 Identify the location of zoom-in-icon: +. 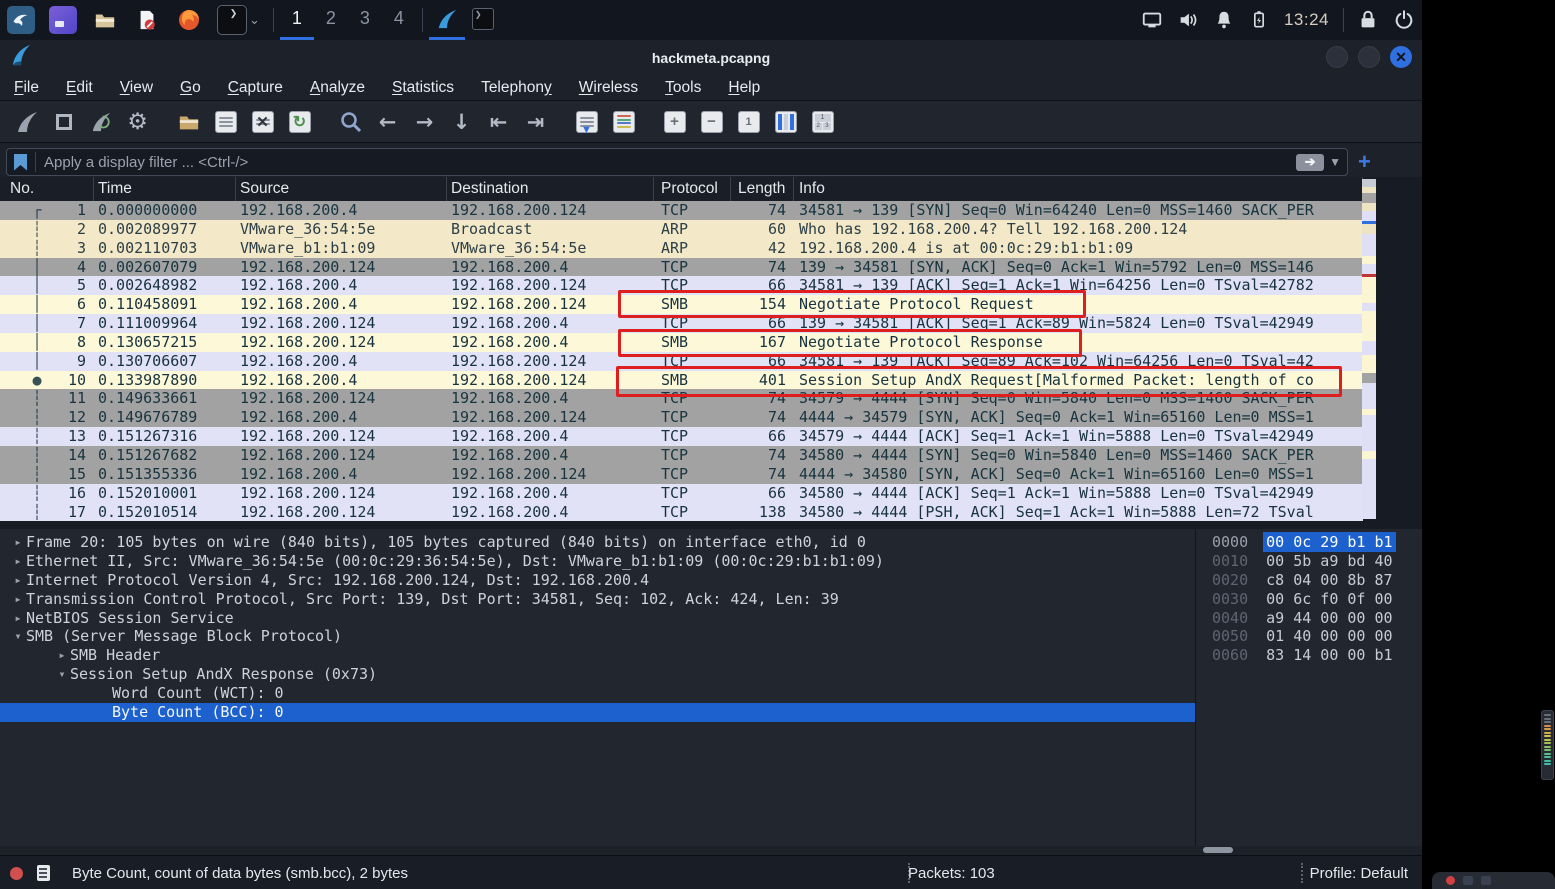
(674, 122).